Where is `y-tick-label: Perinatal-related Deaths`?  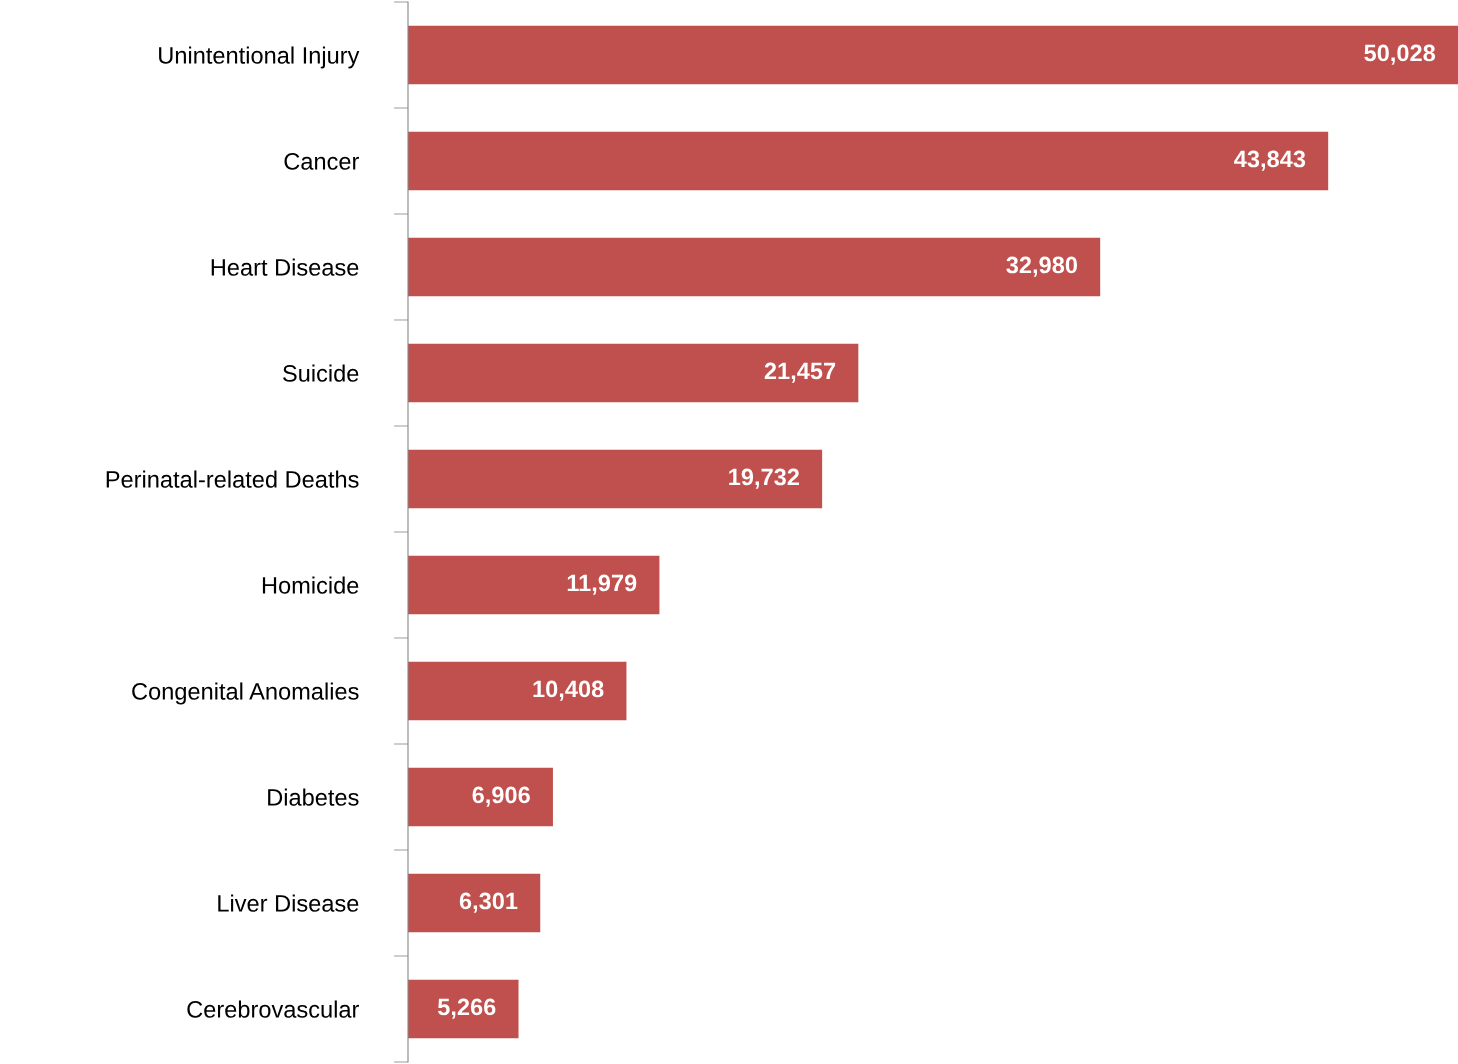
y-tick-label: Perinatal-related Deaths is located at coordinates (232, 479).